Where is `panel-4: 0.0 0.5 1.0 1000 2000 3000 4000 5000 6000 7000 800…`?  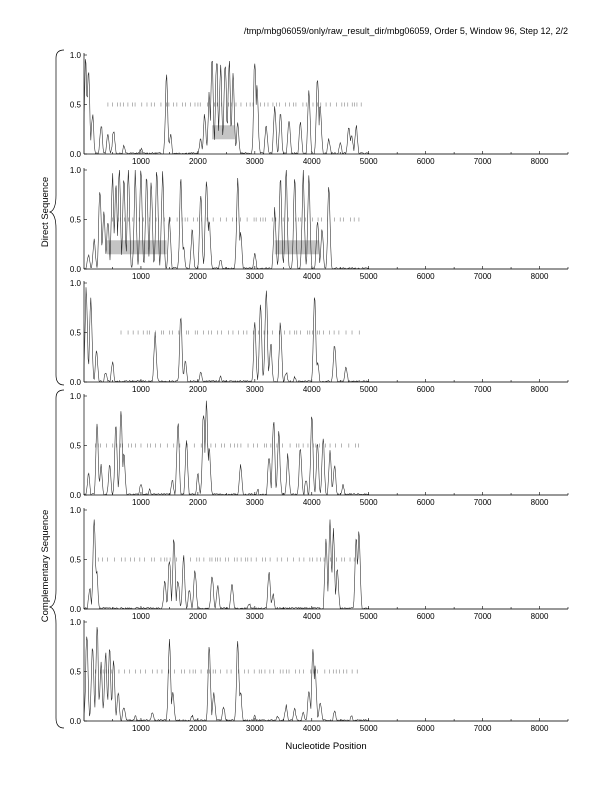
panel-4: 0.0 0.5 1.0 1000 2000 3000 4000 5000 6000 7000 800… is located at coordinates (319, 449).